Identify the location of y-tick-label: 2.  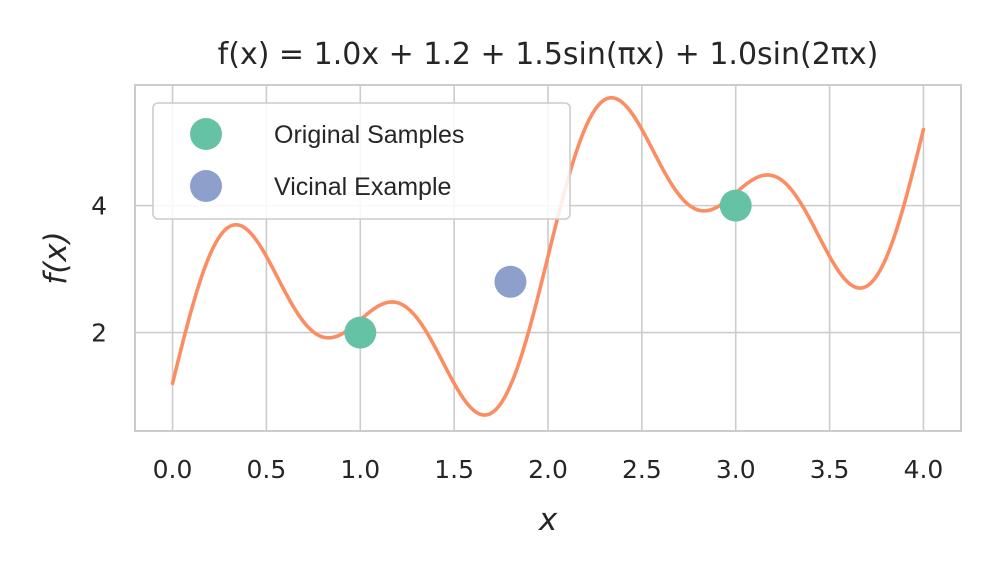
(99, 333).